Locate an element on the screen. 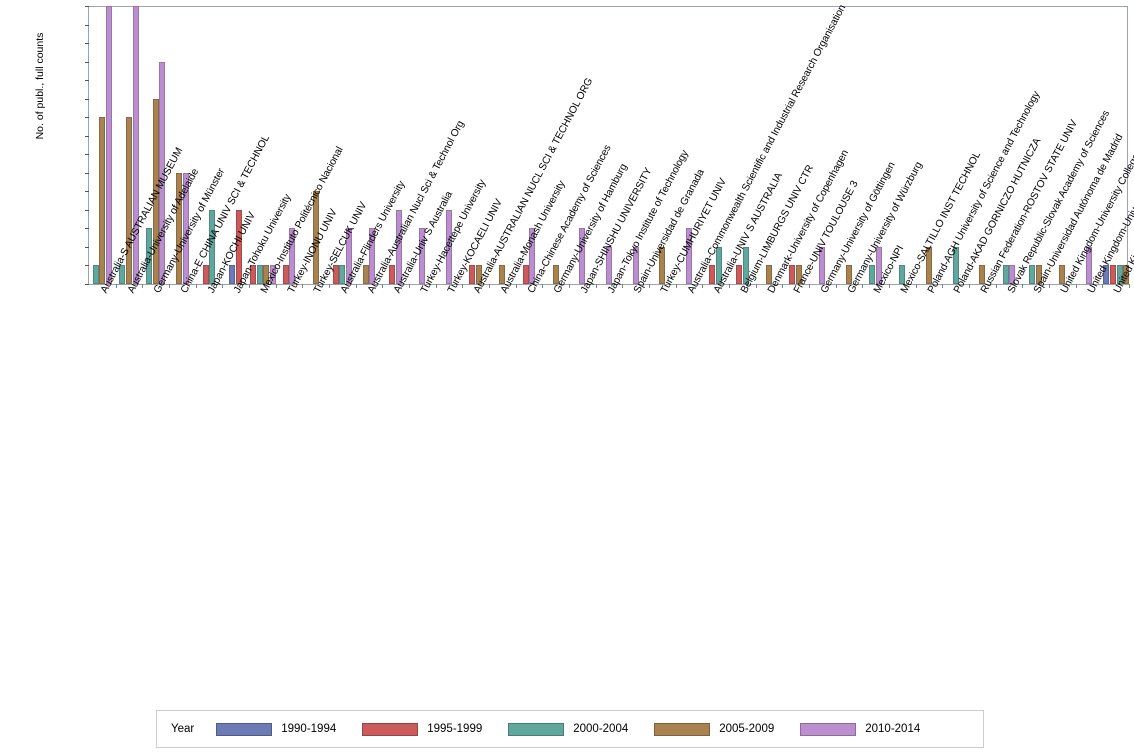  legend-item: 2000-2004 is located at coordinates (568, 729).